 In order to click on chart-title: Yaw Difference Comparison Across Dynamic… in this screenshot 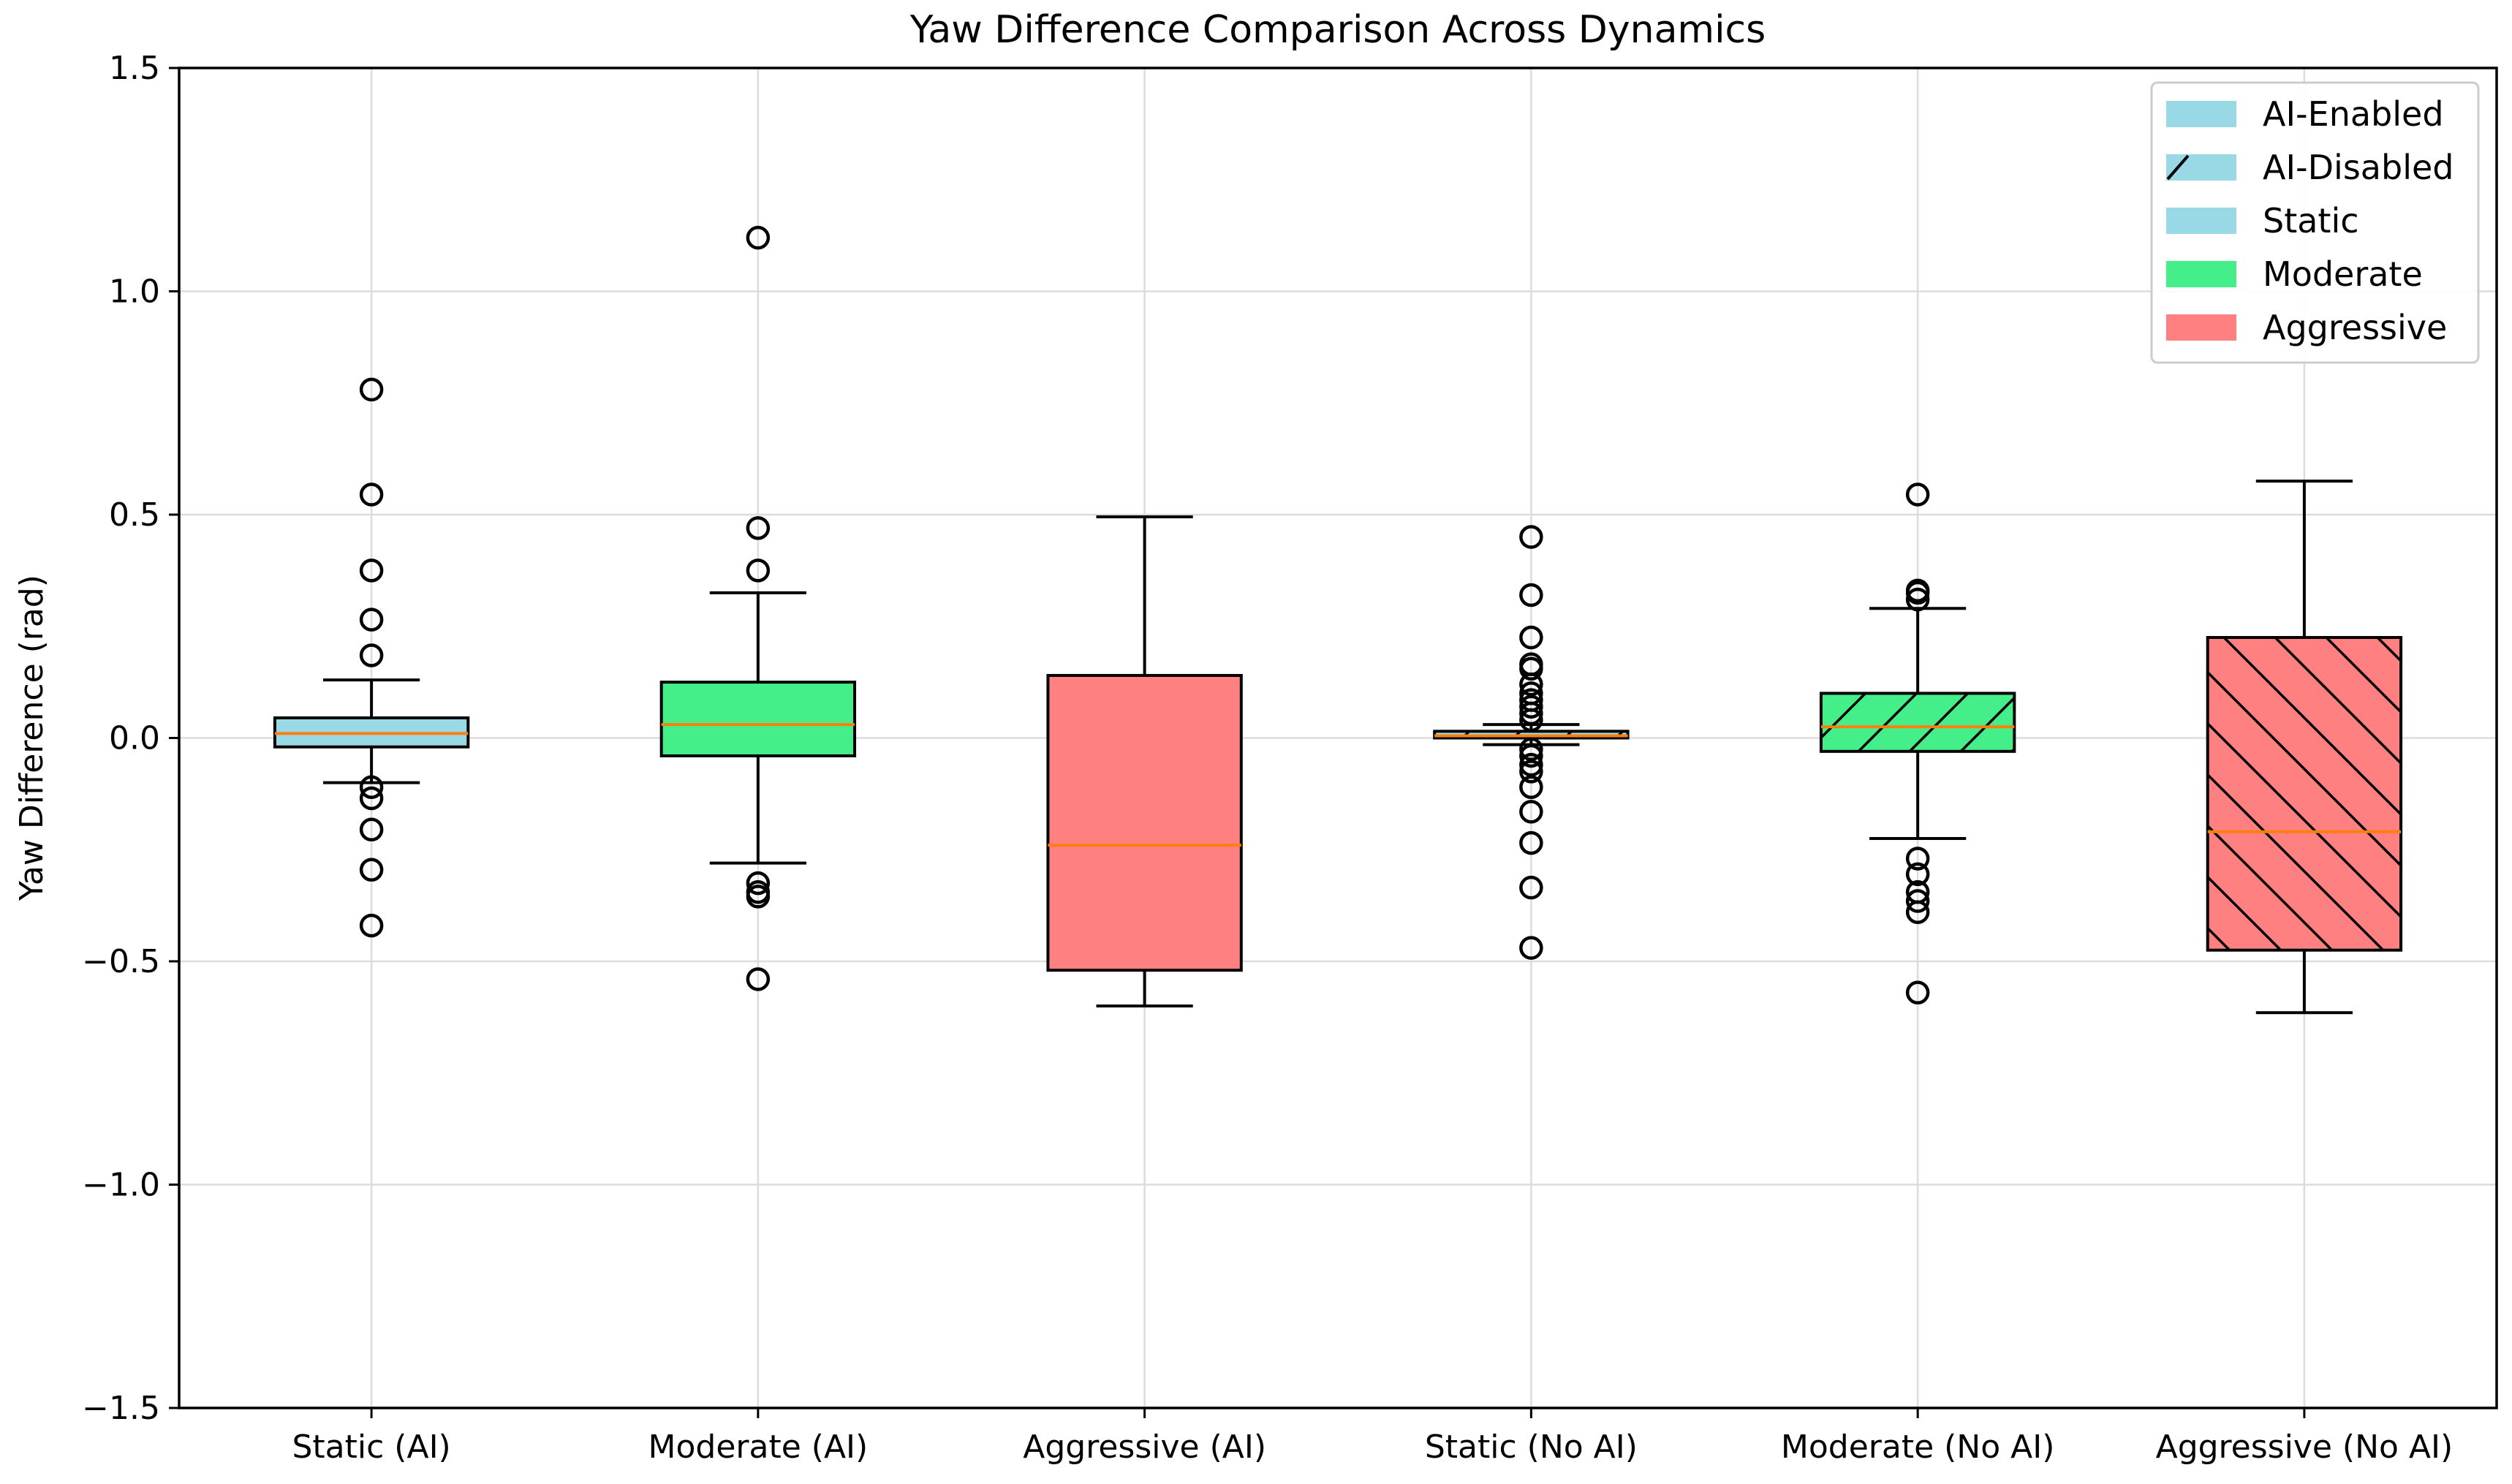, I will do `click(1337, 30)`.